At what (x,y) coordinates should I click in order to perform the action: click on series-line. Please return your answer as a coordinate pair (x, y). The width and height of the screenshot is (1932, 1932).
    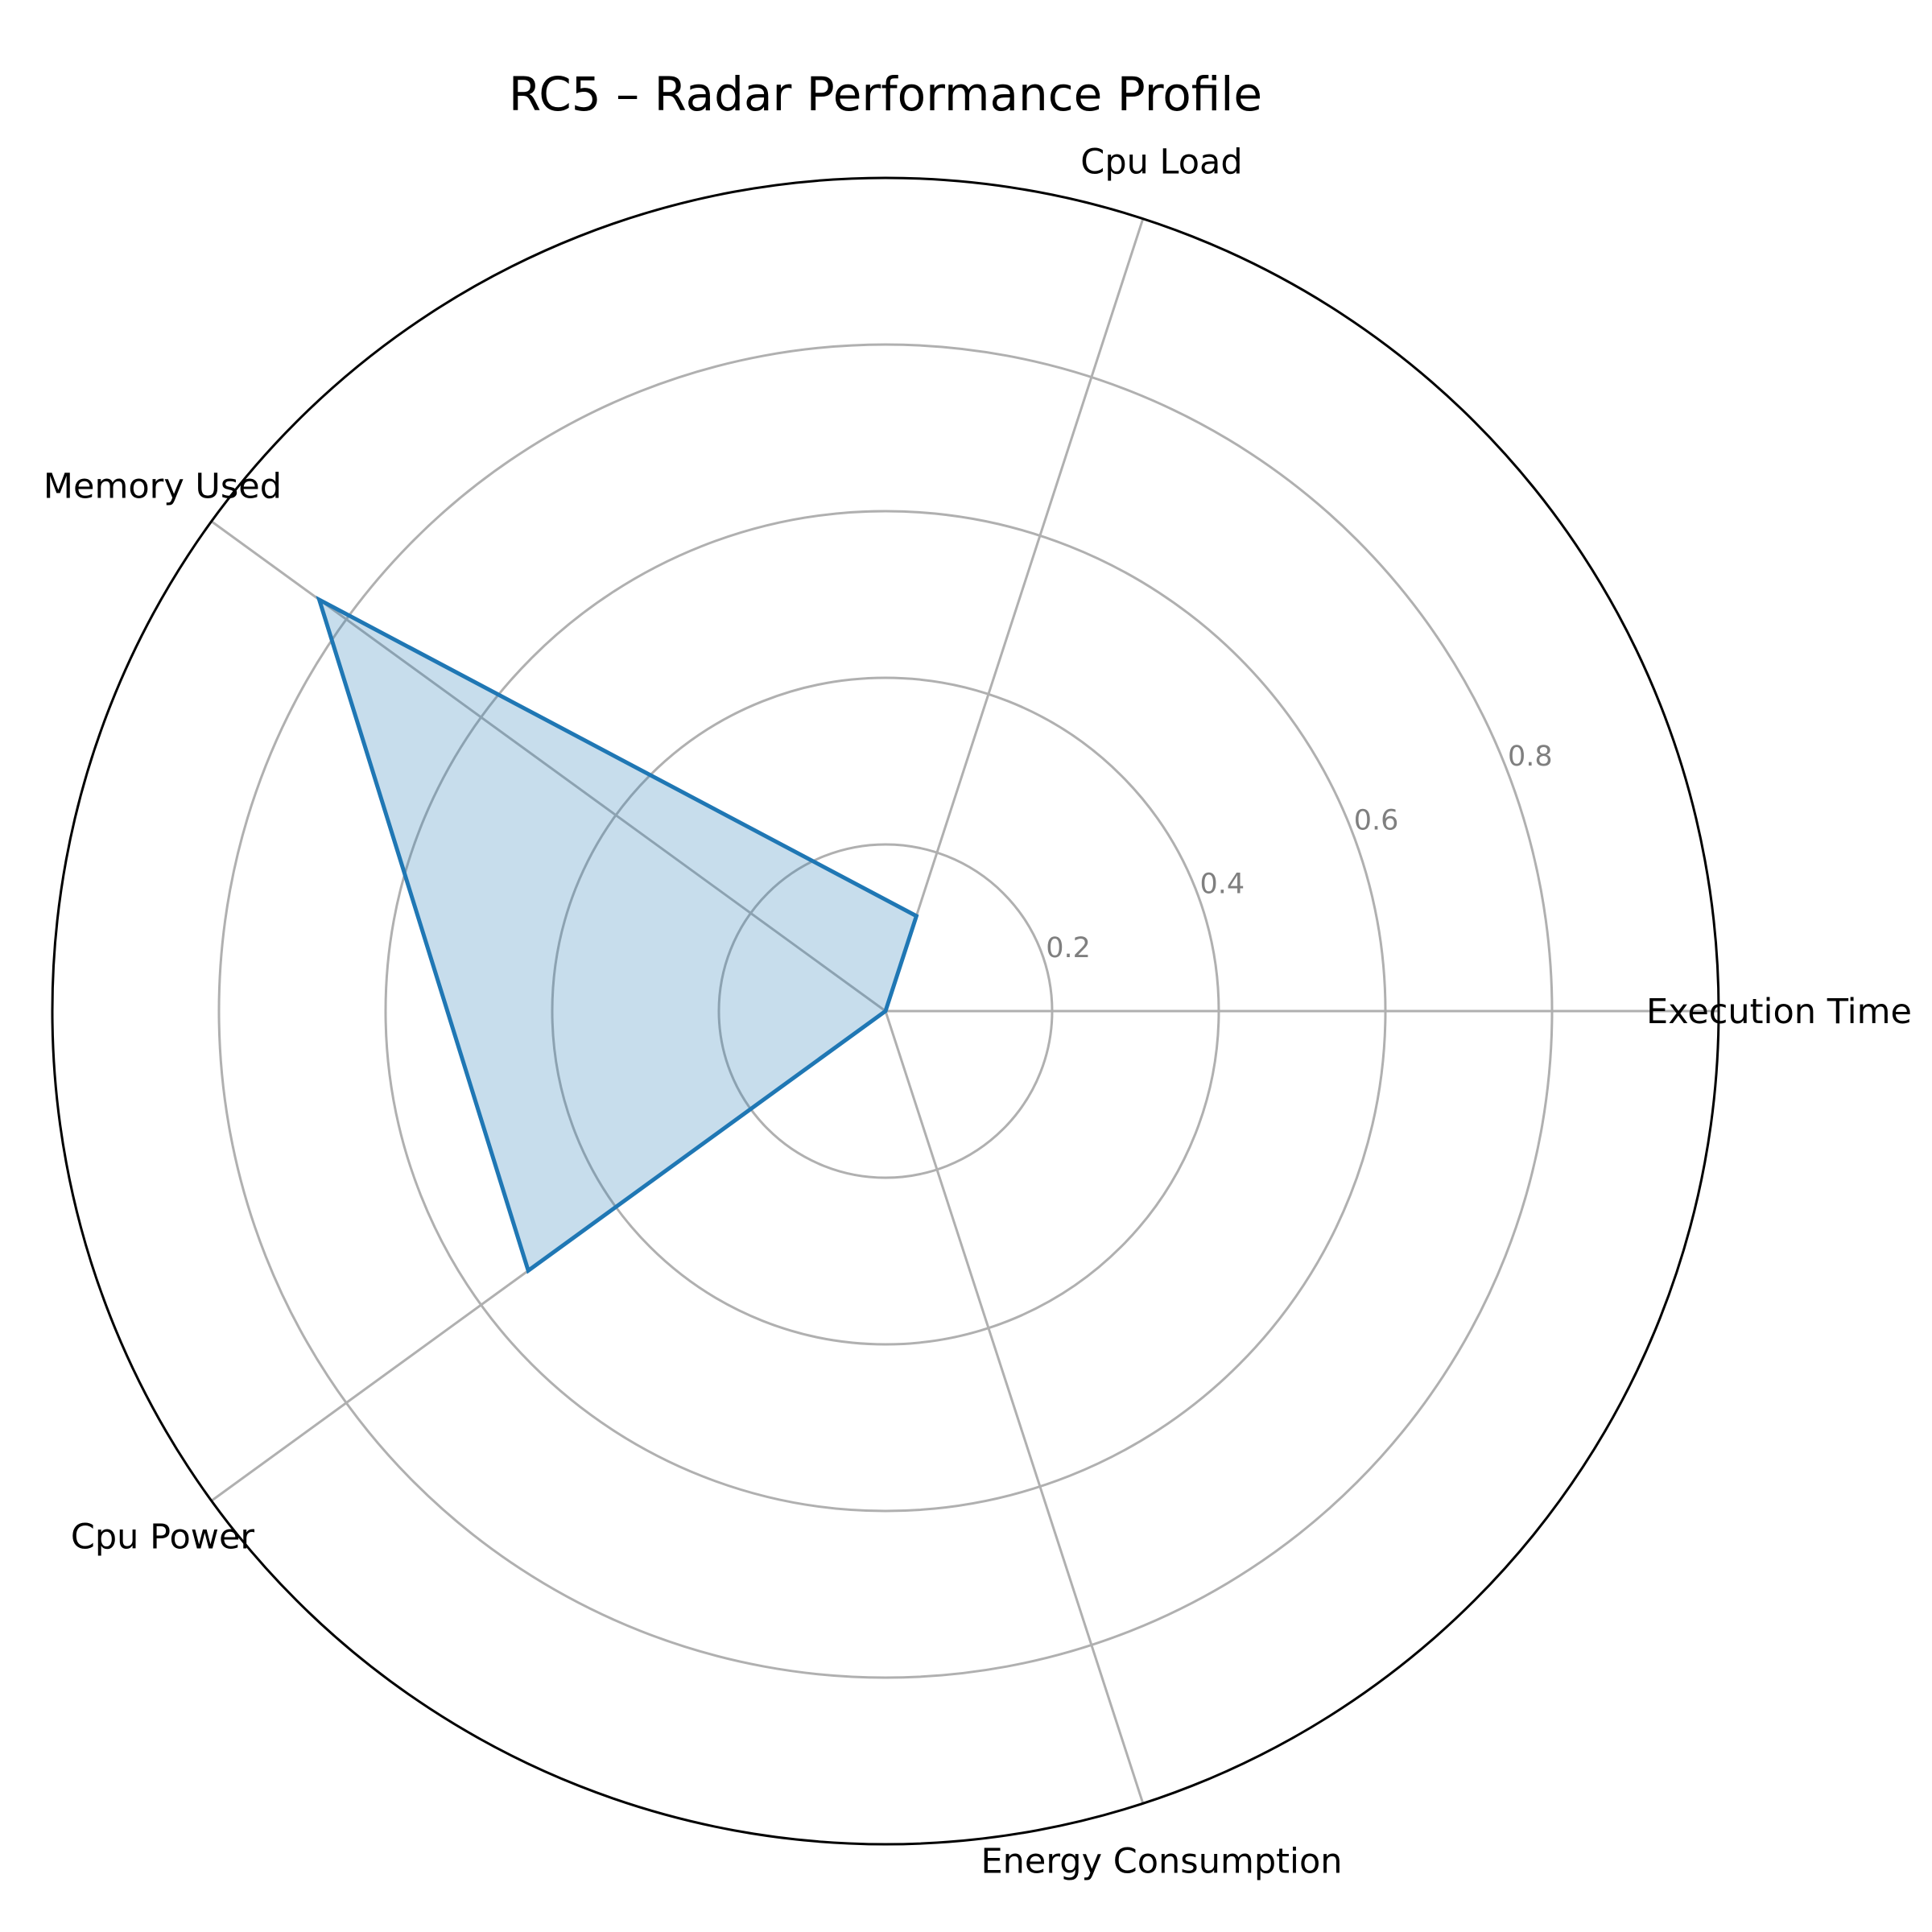
    Looking at the image, I should click on (617, 934).